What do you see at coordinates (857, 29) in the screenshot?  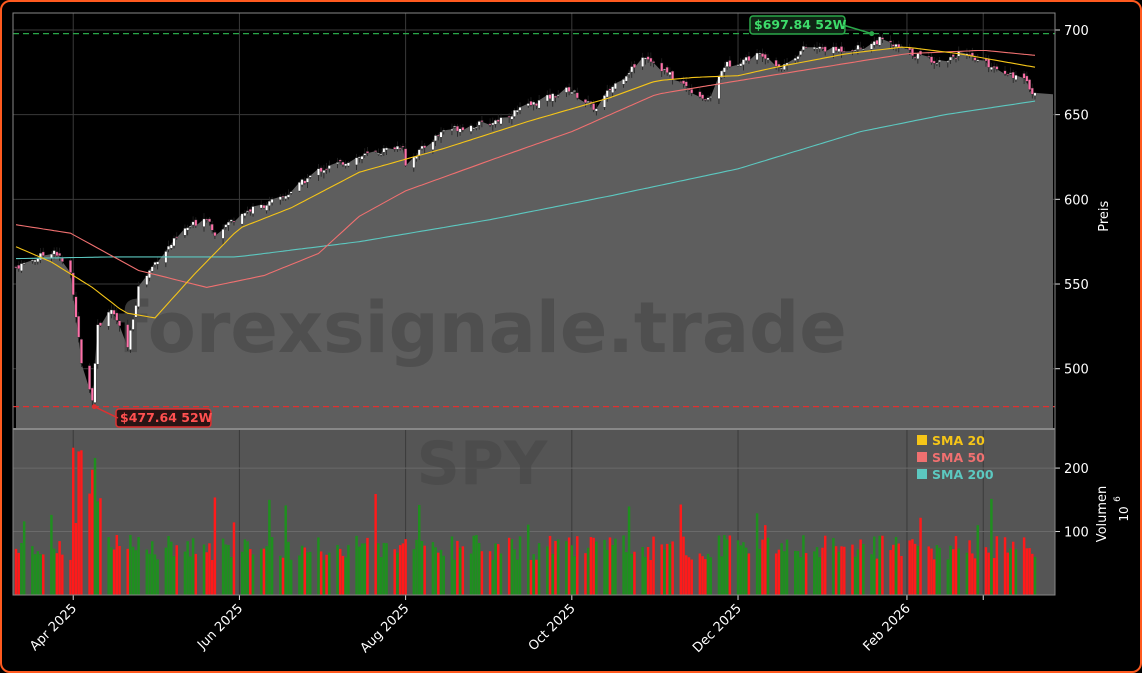 I see `annotation-arrow` at bounding box center [857, 29].